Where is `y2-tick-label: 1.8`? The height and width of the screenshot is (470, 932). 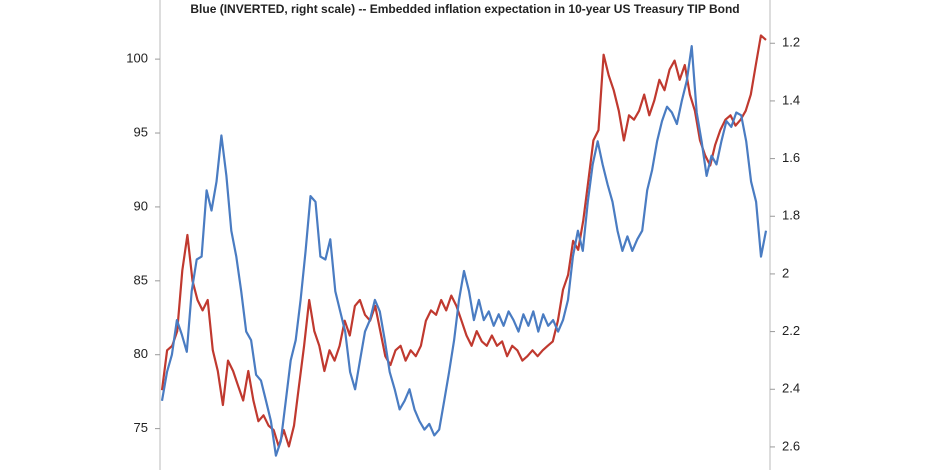 y2-tick-label: 1.8 is located at coordinates (791, 215).